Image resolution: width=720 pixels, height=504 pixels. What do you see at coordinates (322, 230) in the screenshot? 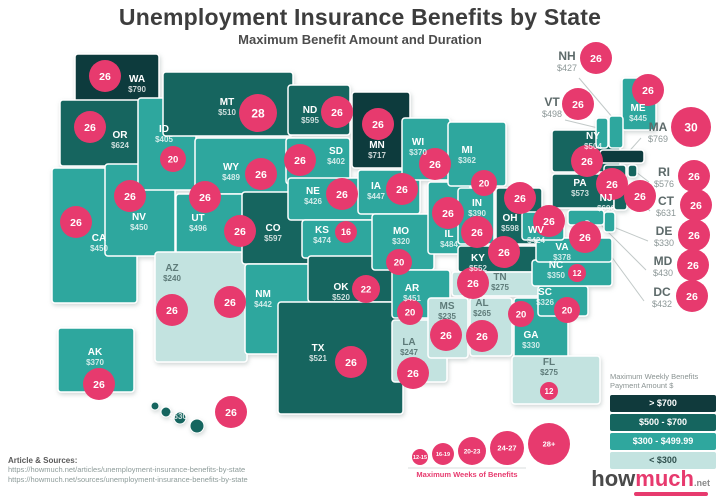
I see `state-abbr-ks: KS` at bounding box center [322, 230].